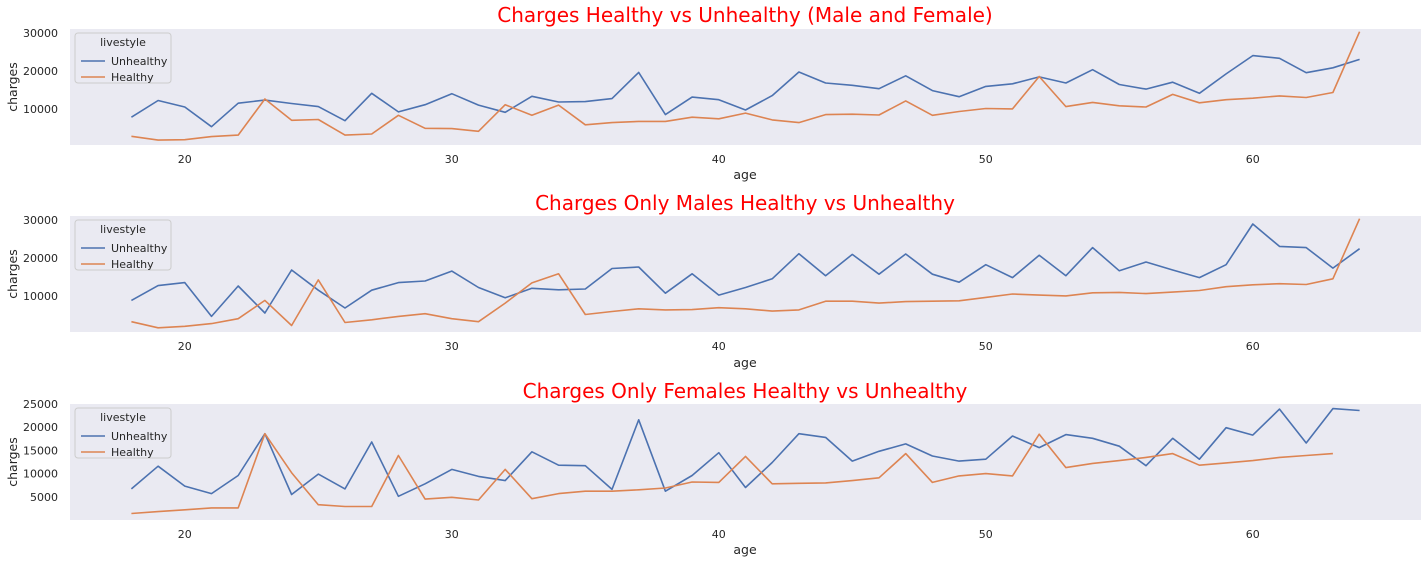 The image size is (1428, 564). Describe the element at coordinates (745, 203) in the screenshot. I see `subplot-title: Charges Only Males Healthy vs Unhealthy` at that location.